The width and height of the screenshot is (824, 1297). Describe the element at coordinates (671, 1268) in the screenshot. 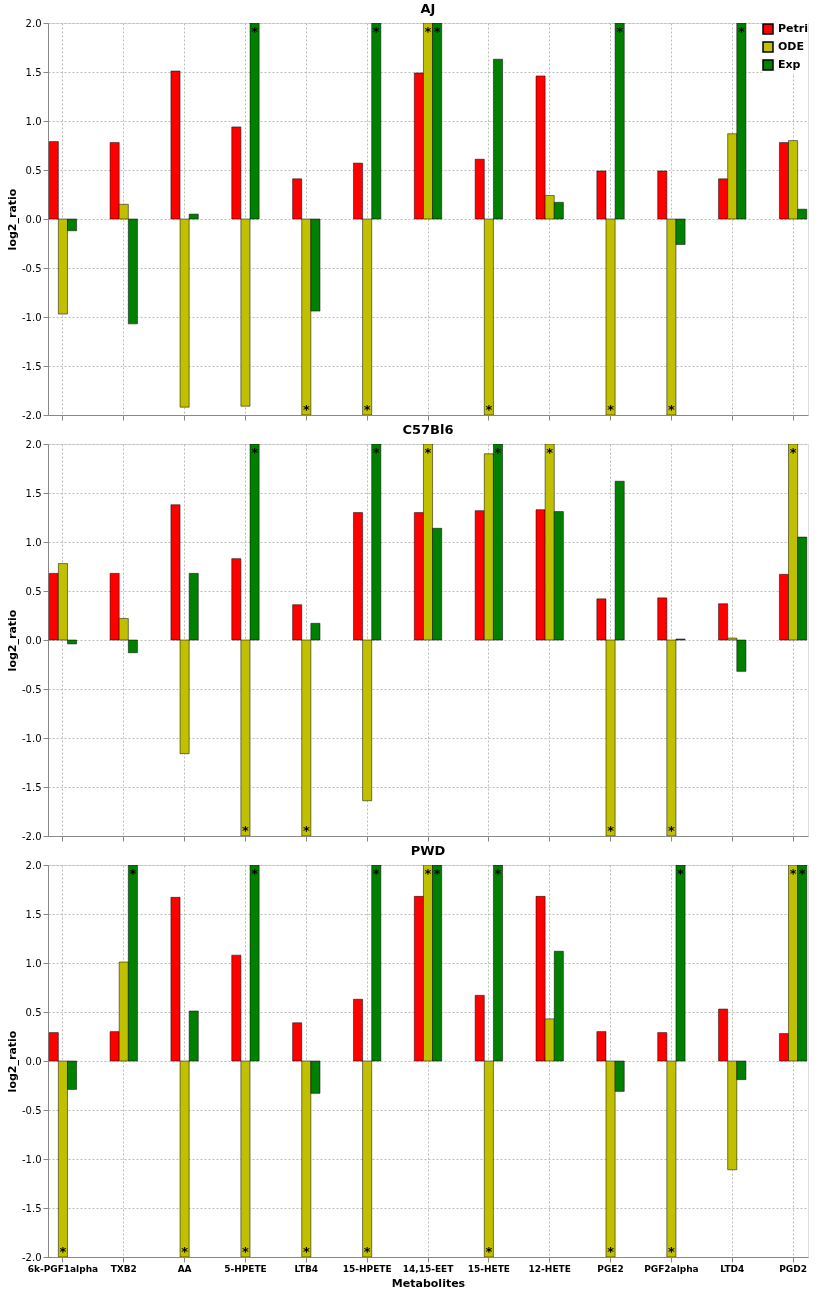

I see `x-tick-label: PGF2alpha` at that location.